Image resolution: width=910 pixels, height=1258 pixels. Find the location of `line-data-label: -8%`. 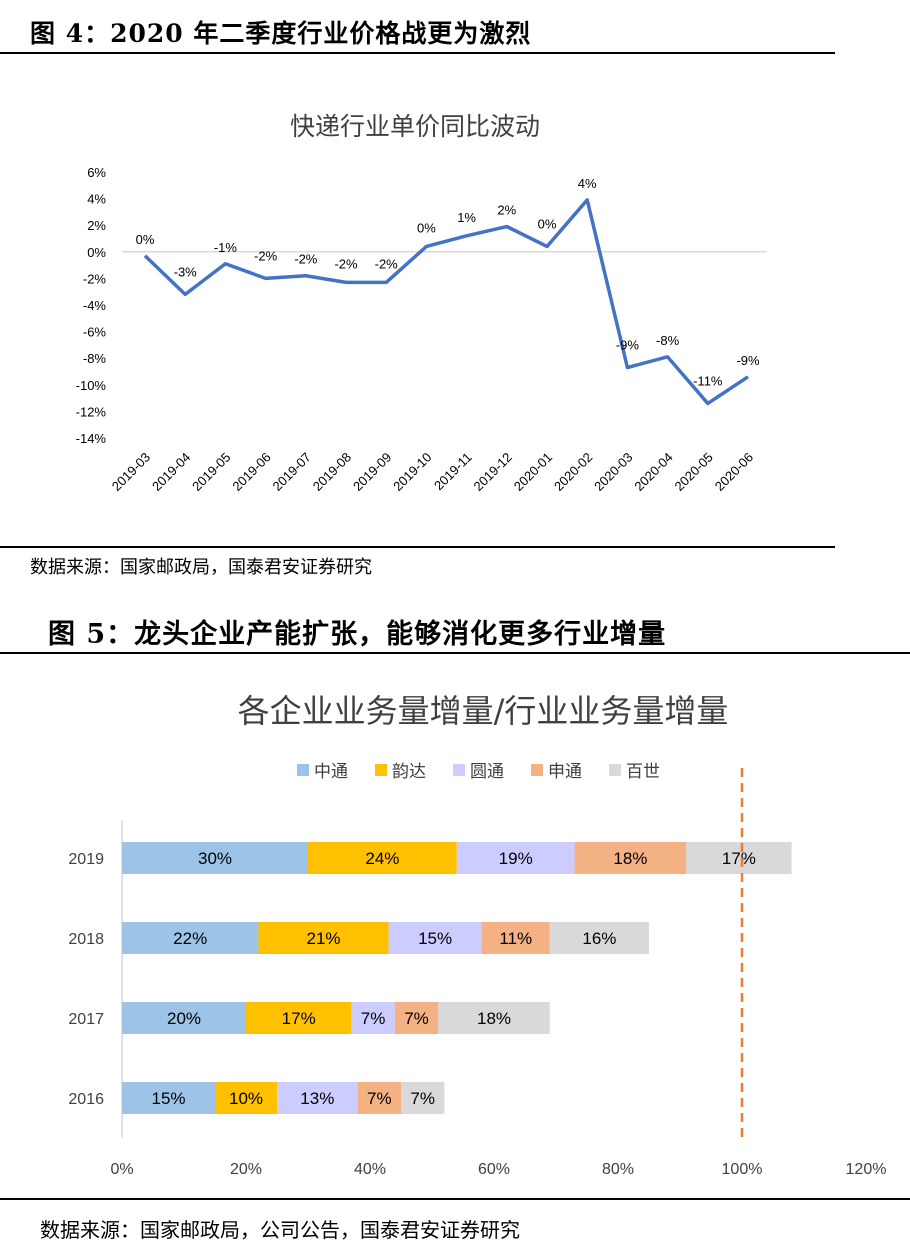

line-data-label: -8% is located at coordinates (668, 340).